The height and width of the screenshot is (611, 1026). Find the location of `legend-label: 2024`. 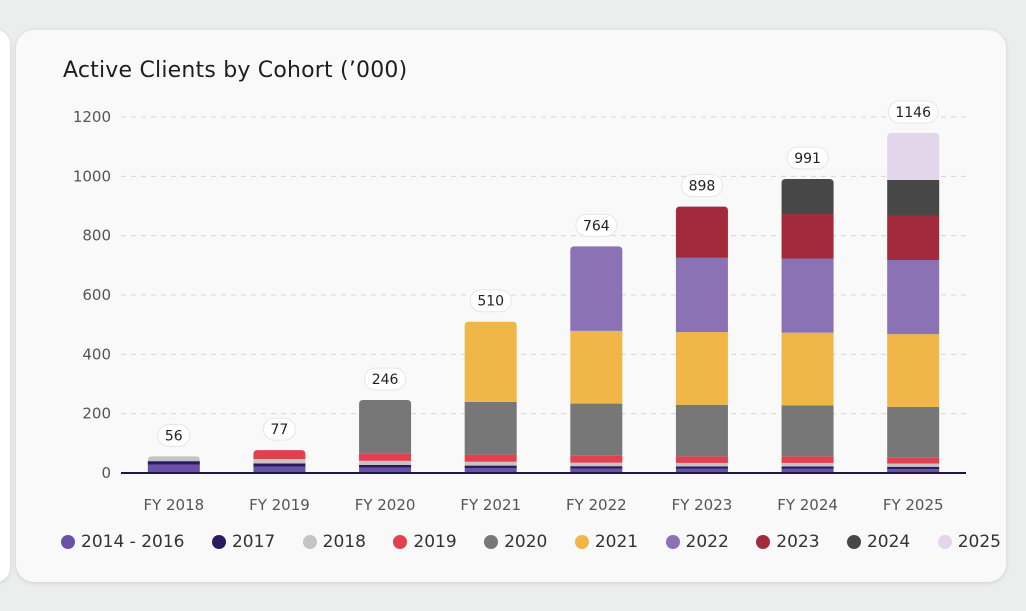

legend-label: 2024 is located at coordinates (888, 542).